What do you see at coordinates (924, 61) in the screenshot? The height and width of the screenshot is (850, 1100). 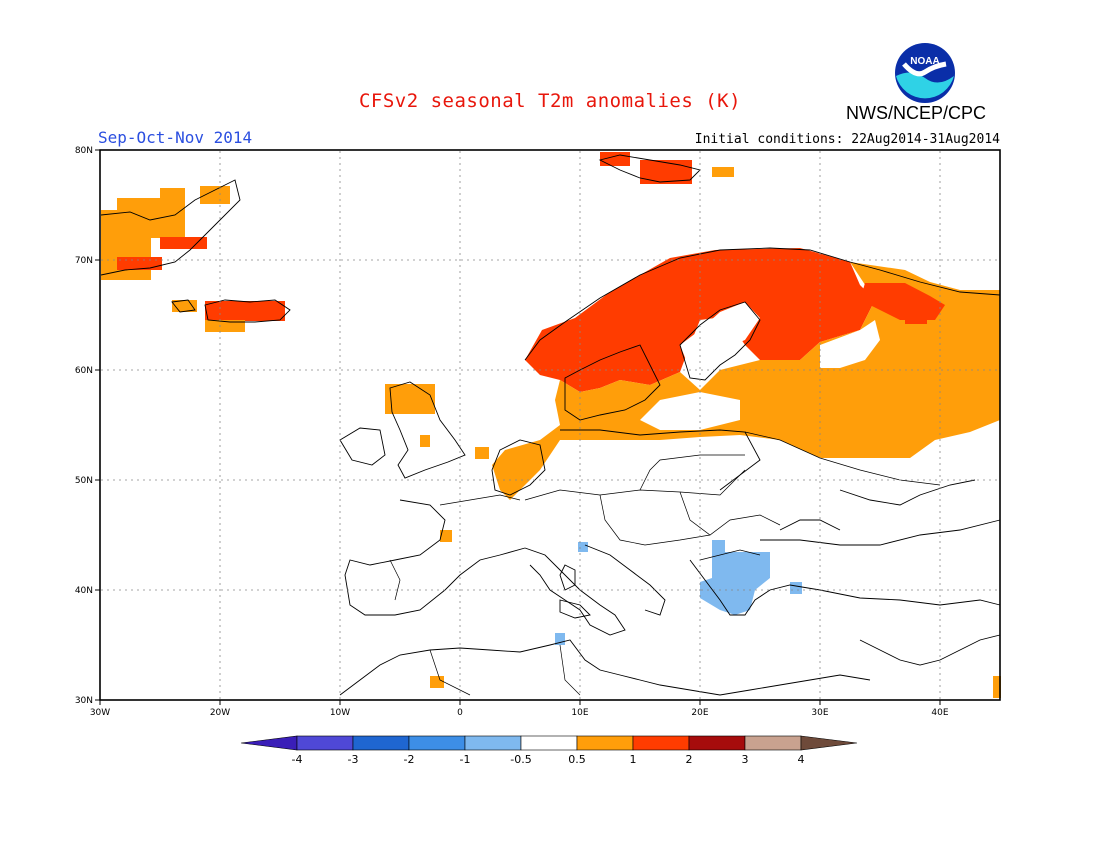 I see `noaa-logo-text: NOAA` at bounding box center [924, 61].